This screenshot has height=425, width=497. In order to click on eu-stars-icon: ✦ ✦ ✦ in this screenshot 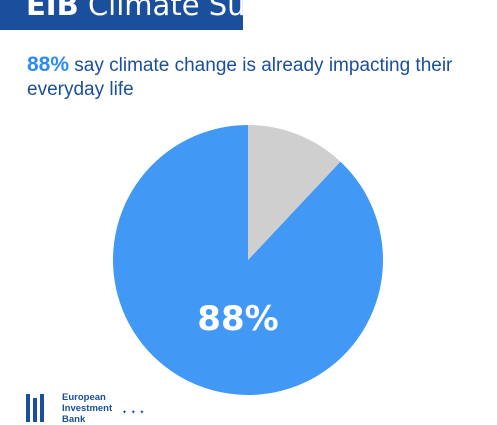, I will do `click(134, 413)`.